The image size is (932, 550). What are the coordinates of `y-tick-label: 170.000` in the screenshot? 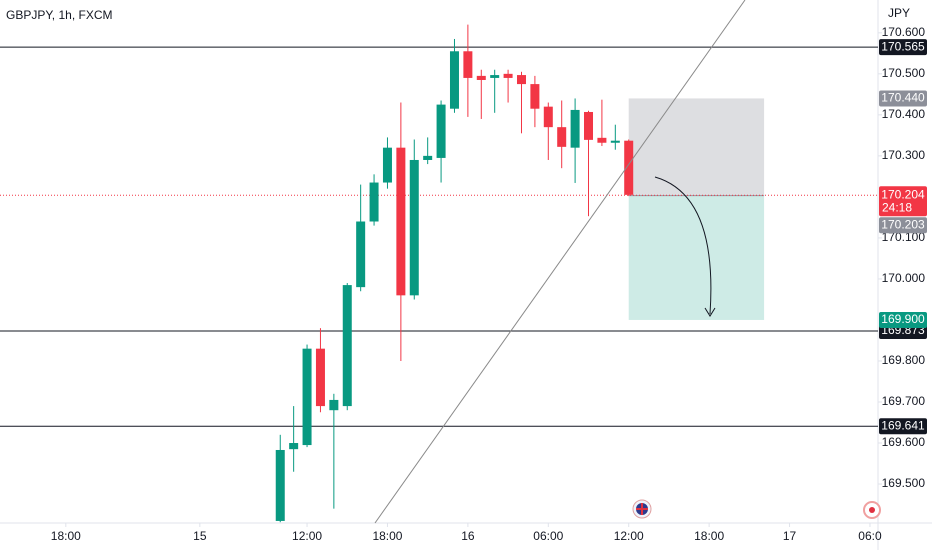 It's located at (904, 278).